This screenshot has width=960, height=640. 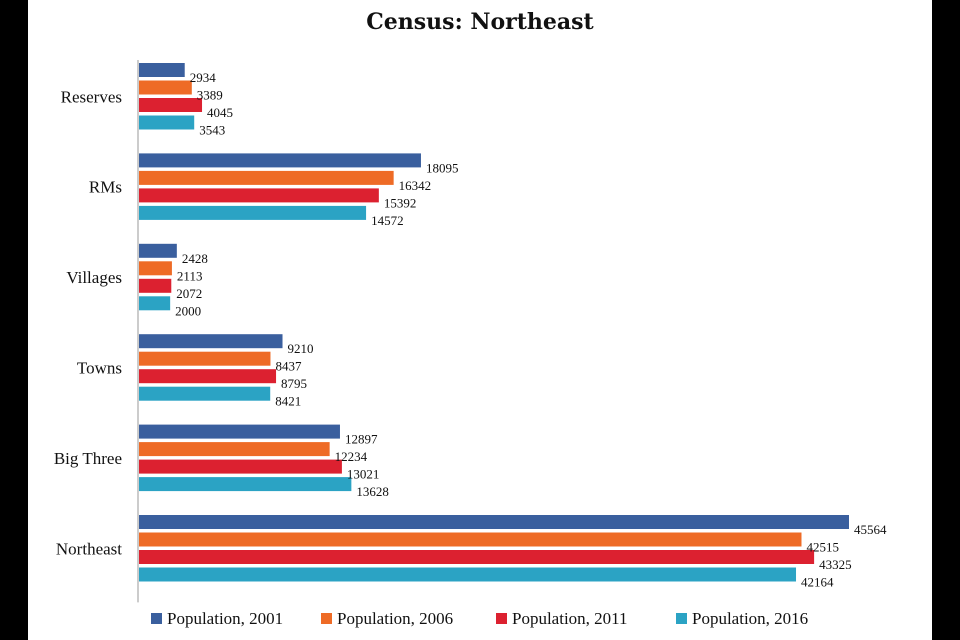 What do you see at coordinates (395, 618) in the screenshot?
I see `legend-label: Population, 2006` at bounding box center [395, 618].